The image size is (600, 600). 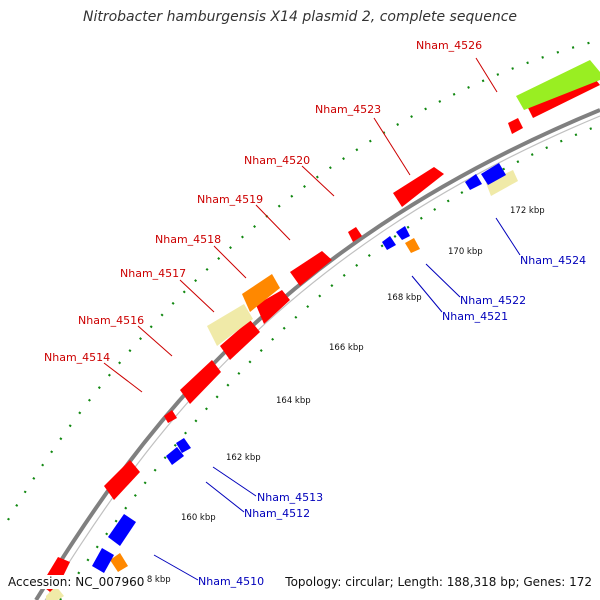 I want to click on scale-label-158: 158 kbp, so click(x=153, y=580).